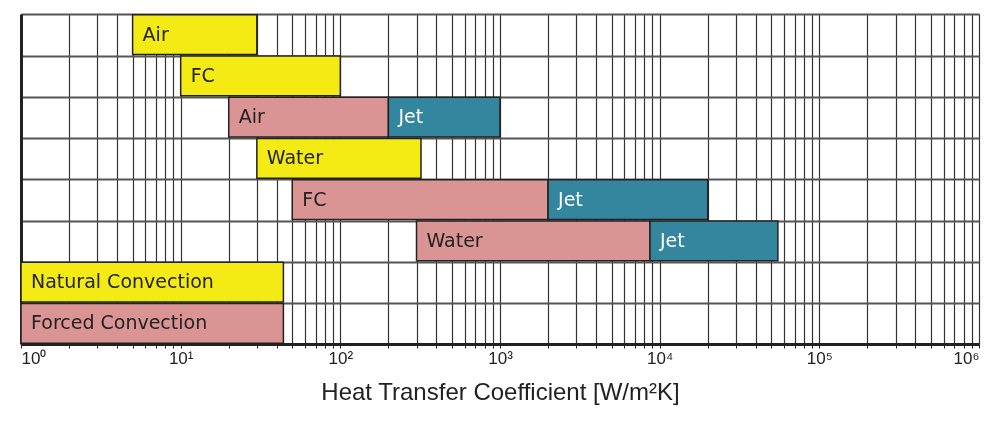  Describe the element at coordinates (660, 358) in the screenshot. I see `x-tick-label: 10⁴` at that location.